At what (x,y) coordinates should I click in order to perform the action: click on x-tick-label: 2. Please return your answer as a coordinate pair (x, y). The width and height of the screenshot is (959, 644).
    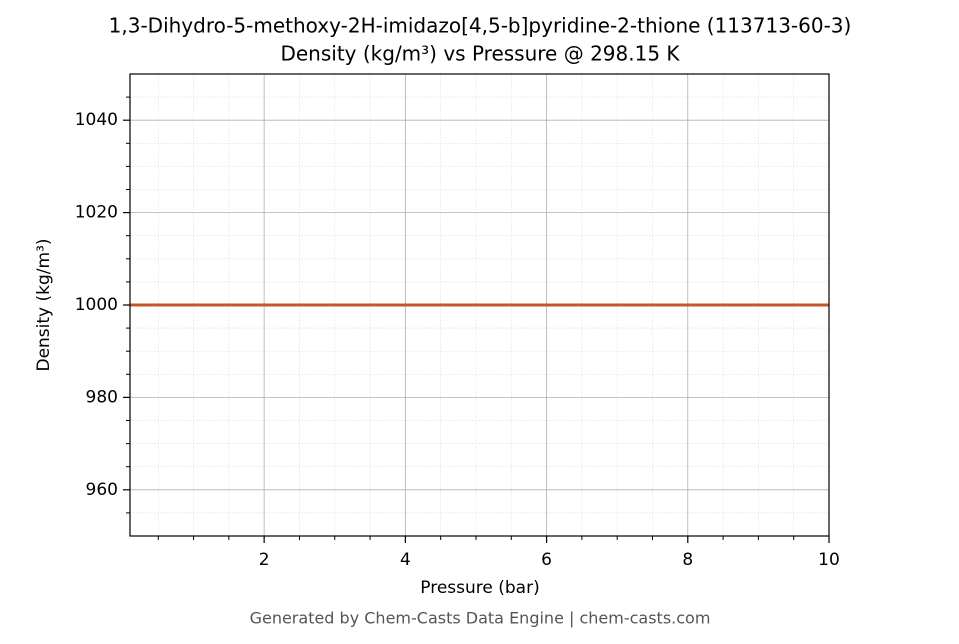
    Looking at the image, I should click on (264, 560).